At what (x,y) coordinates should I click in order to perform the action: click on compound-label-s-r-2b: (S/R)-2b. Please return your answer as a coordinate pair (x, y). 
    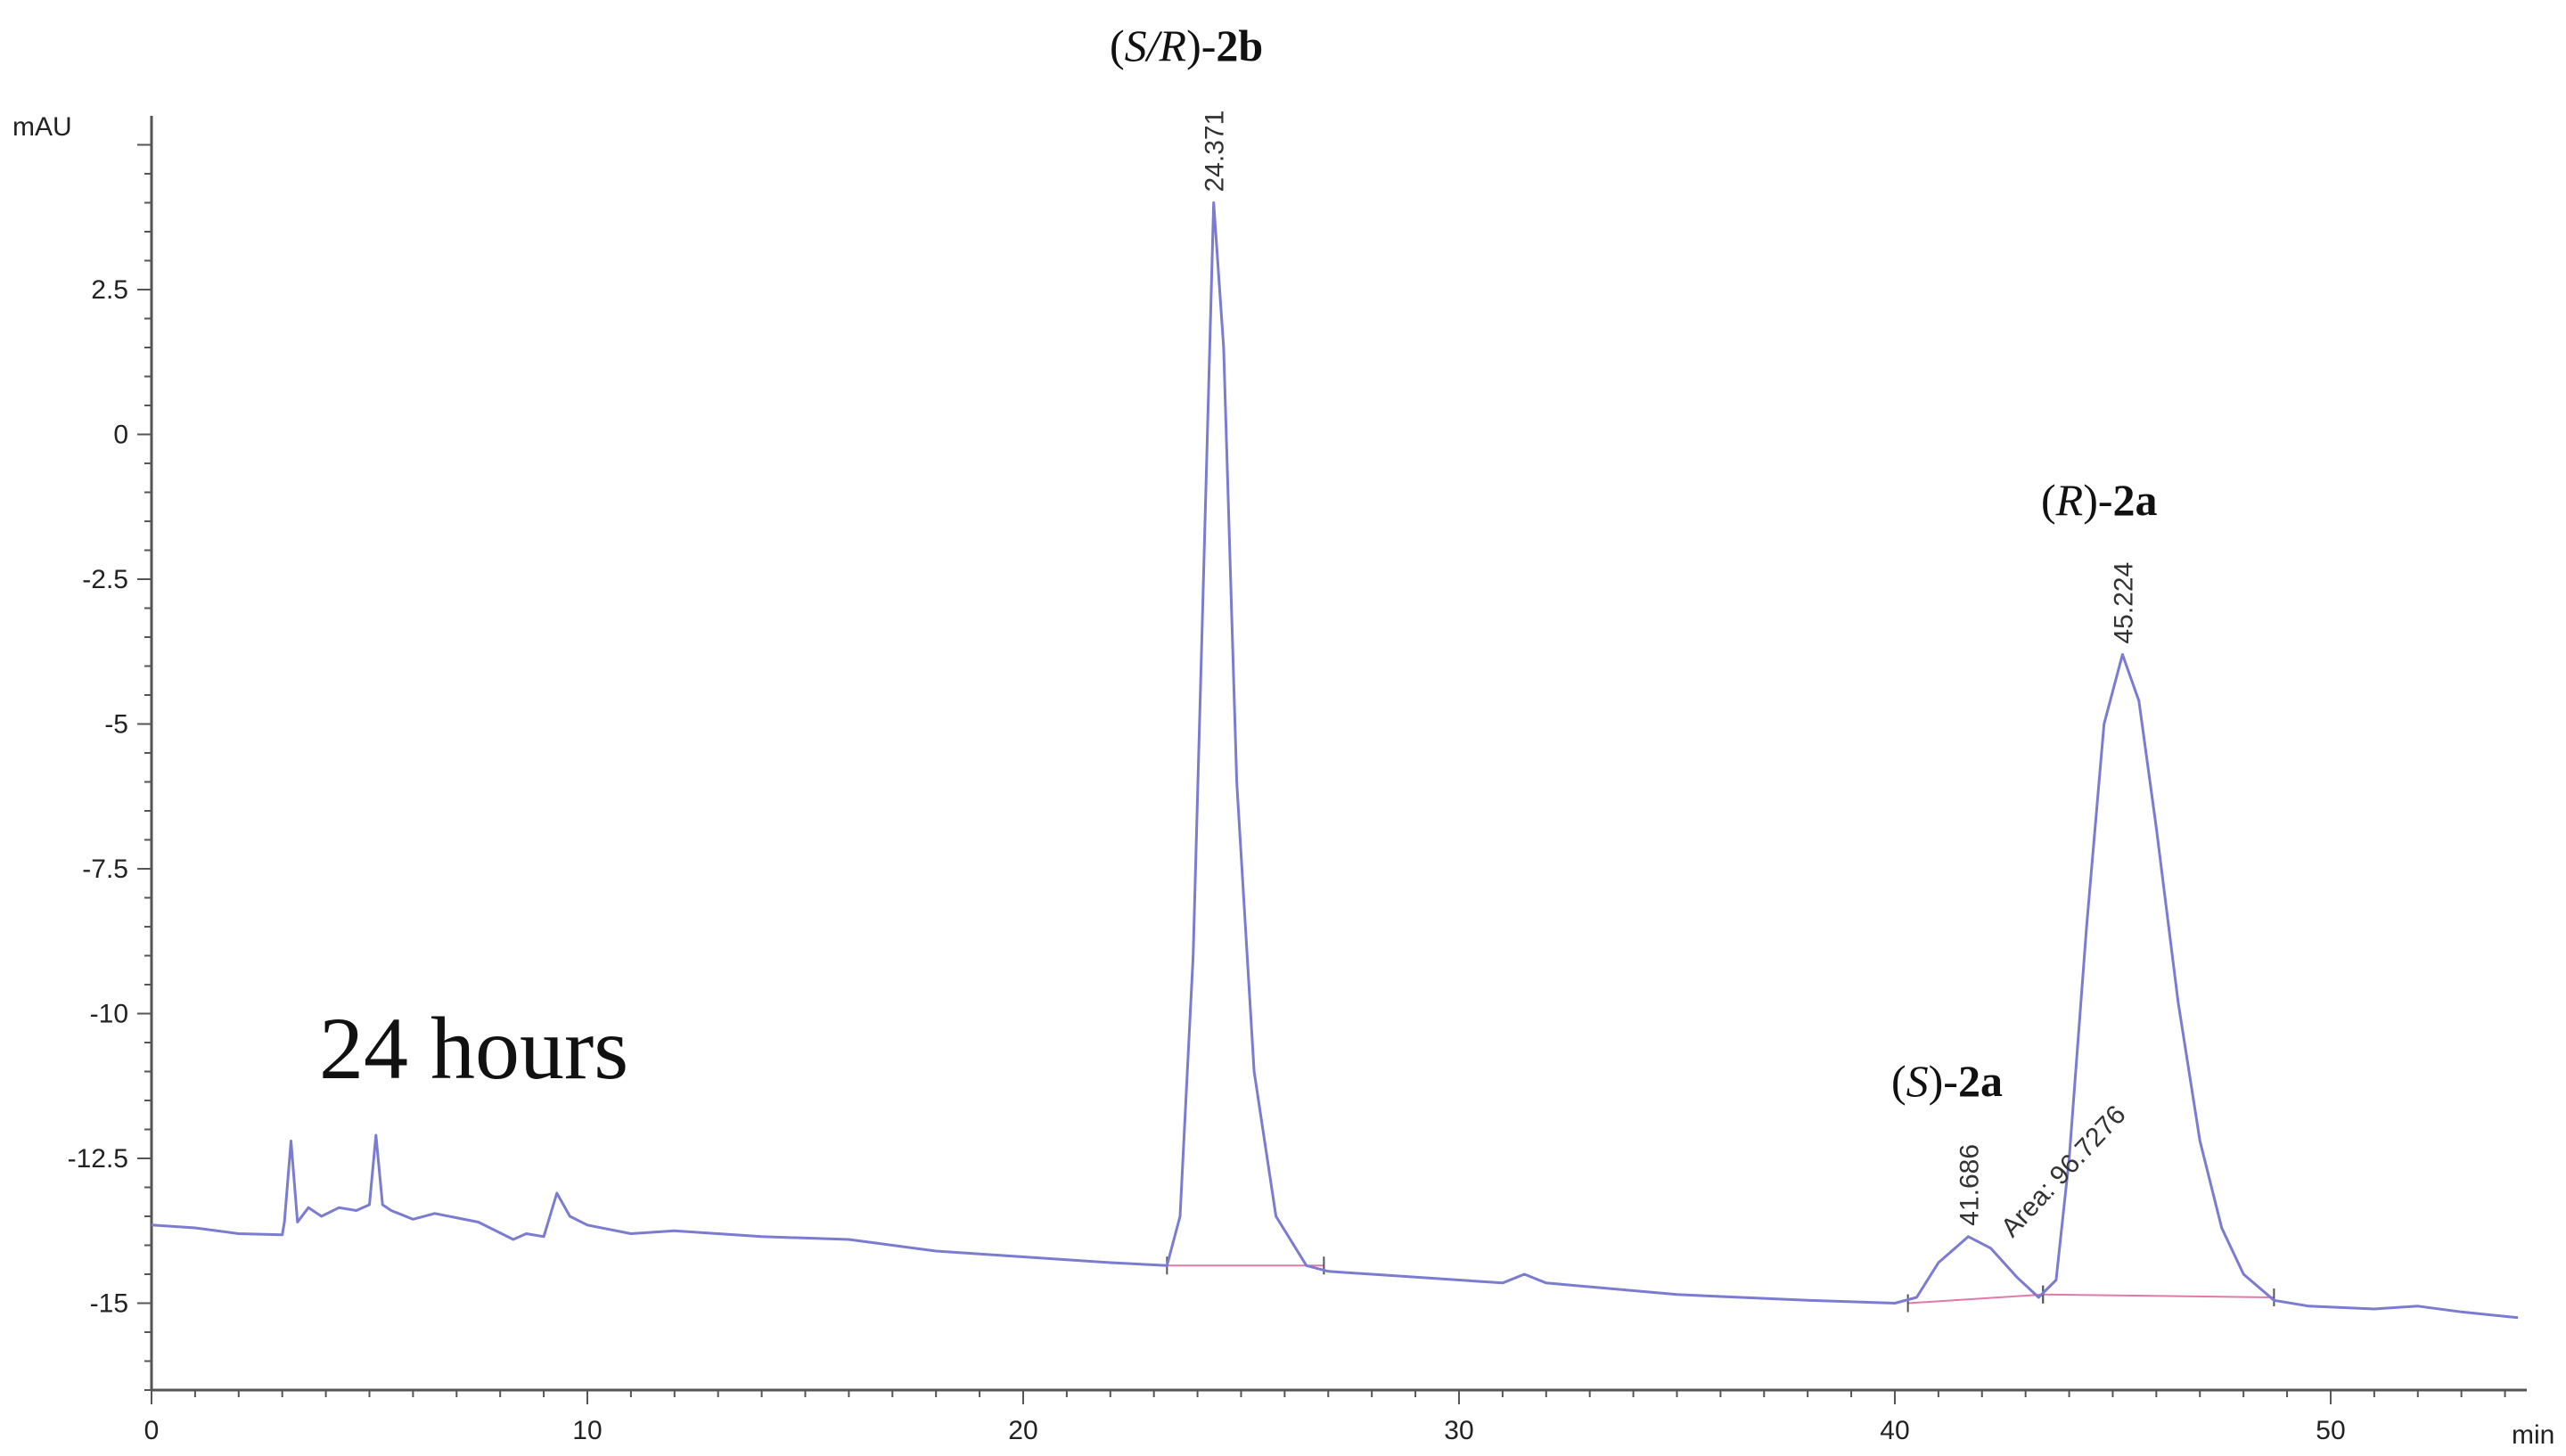
    Looking at the image, I should click on (1187, 45).